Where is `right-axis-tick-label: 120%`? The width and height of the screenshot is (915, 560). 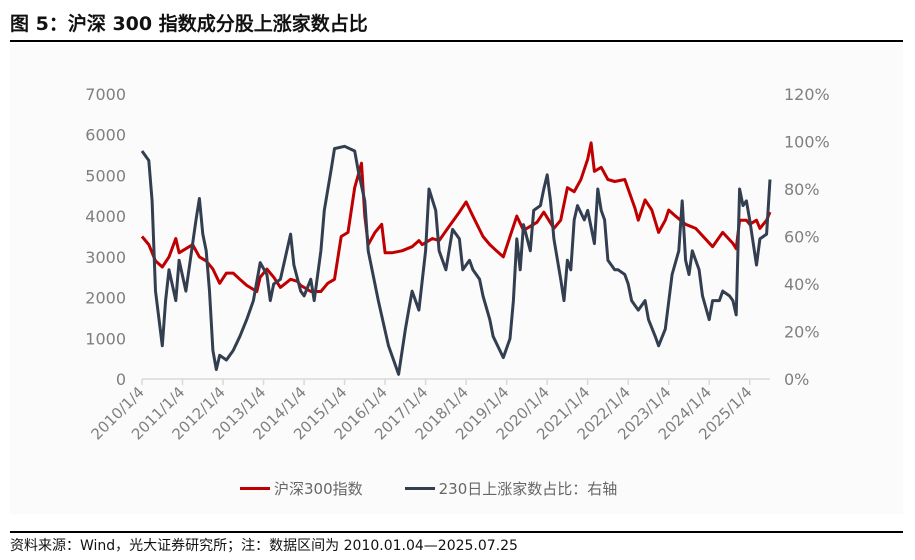 right-axis-tick-label: 120% is located at coordinates (807, 94).